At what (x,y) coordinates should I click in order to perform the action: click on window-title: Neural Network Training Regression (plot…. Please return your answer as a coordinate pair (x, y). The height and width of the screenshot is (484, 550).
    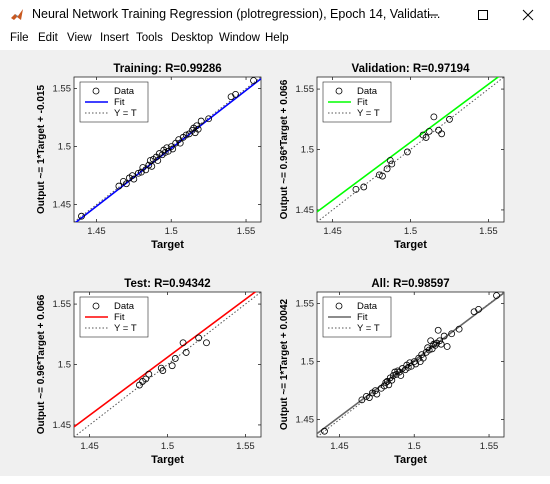
    Looking at the image, I should click on (236, 14).